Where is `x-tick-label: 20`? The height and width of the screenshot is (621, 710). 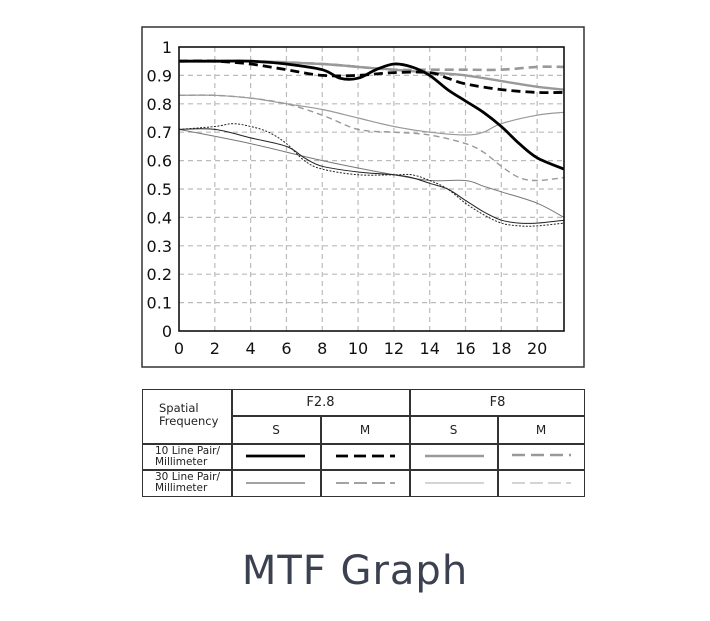 x-tick-label: 20 is located at coordinates (537, 348).